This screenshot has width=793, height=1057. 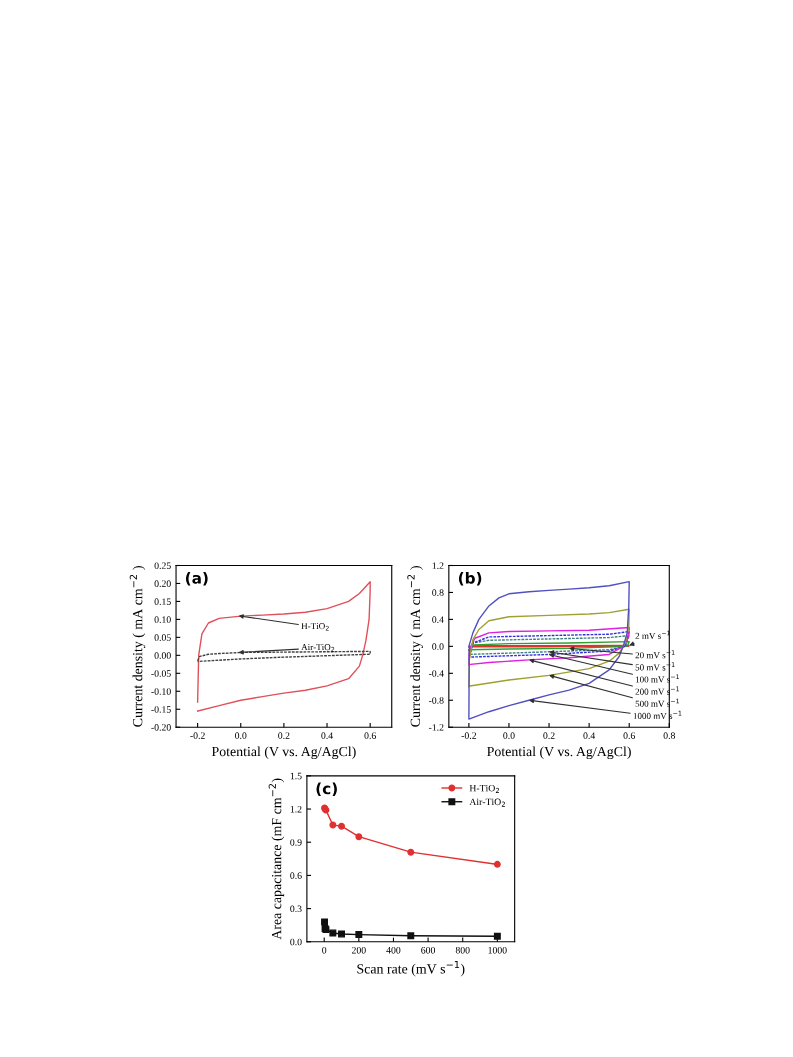 What do you see at coordinates (318, 648) in the screenshot?
I see `annotation: Air-TiO$_{2}$` at bounding box center [318, 648].